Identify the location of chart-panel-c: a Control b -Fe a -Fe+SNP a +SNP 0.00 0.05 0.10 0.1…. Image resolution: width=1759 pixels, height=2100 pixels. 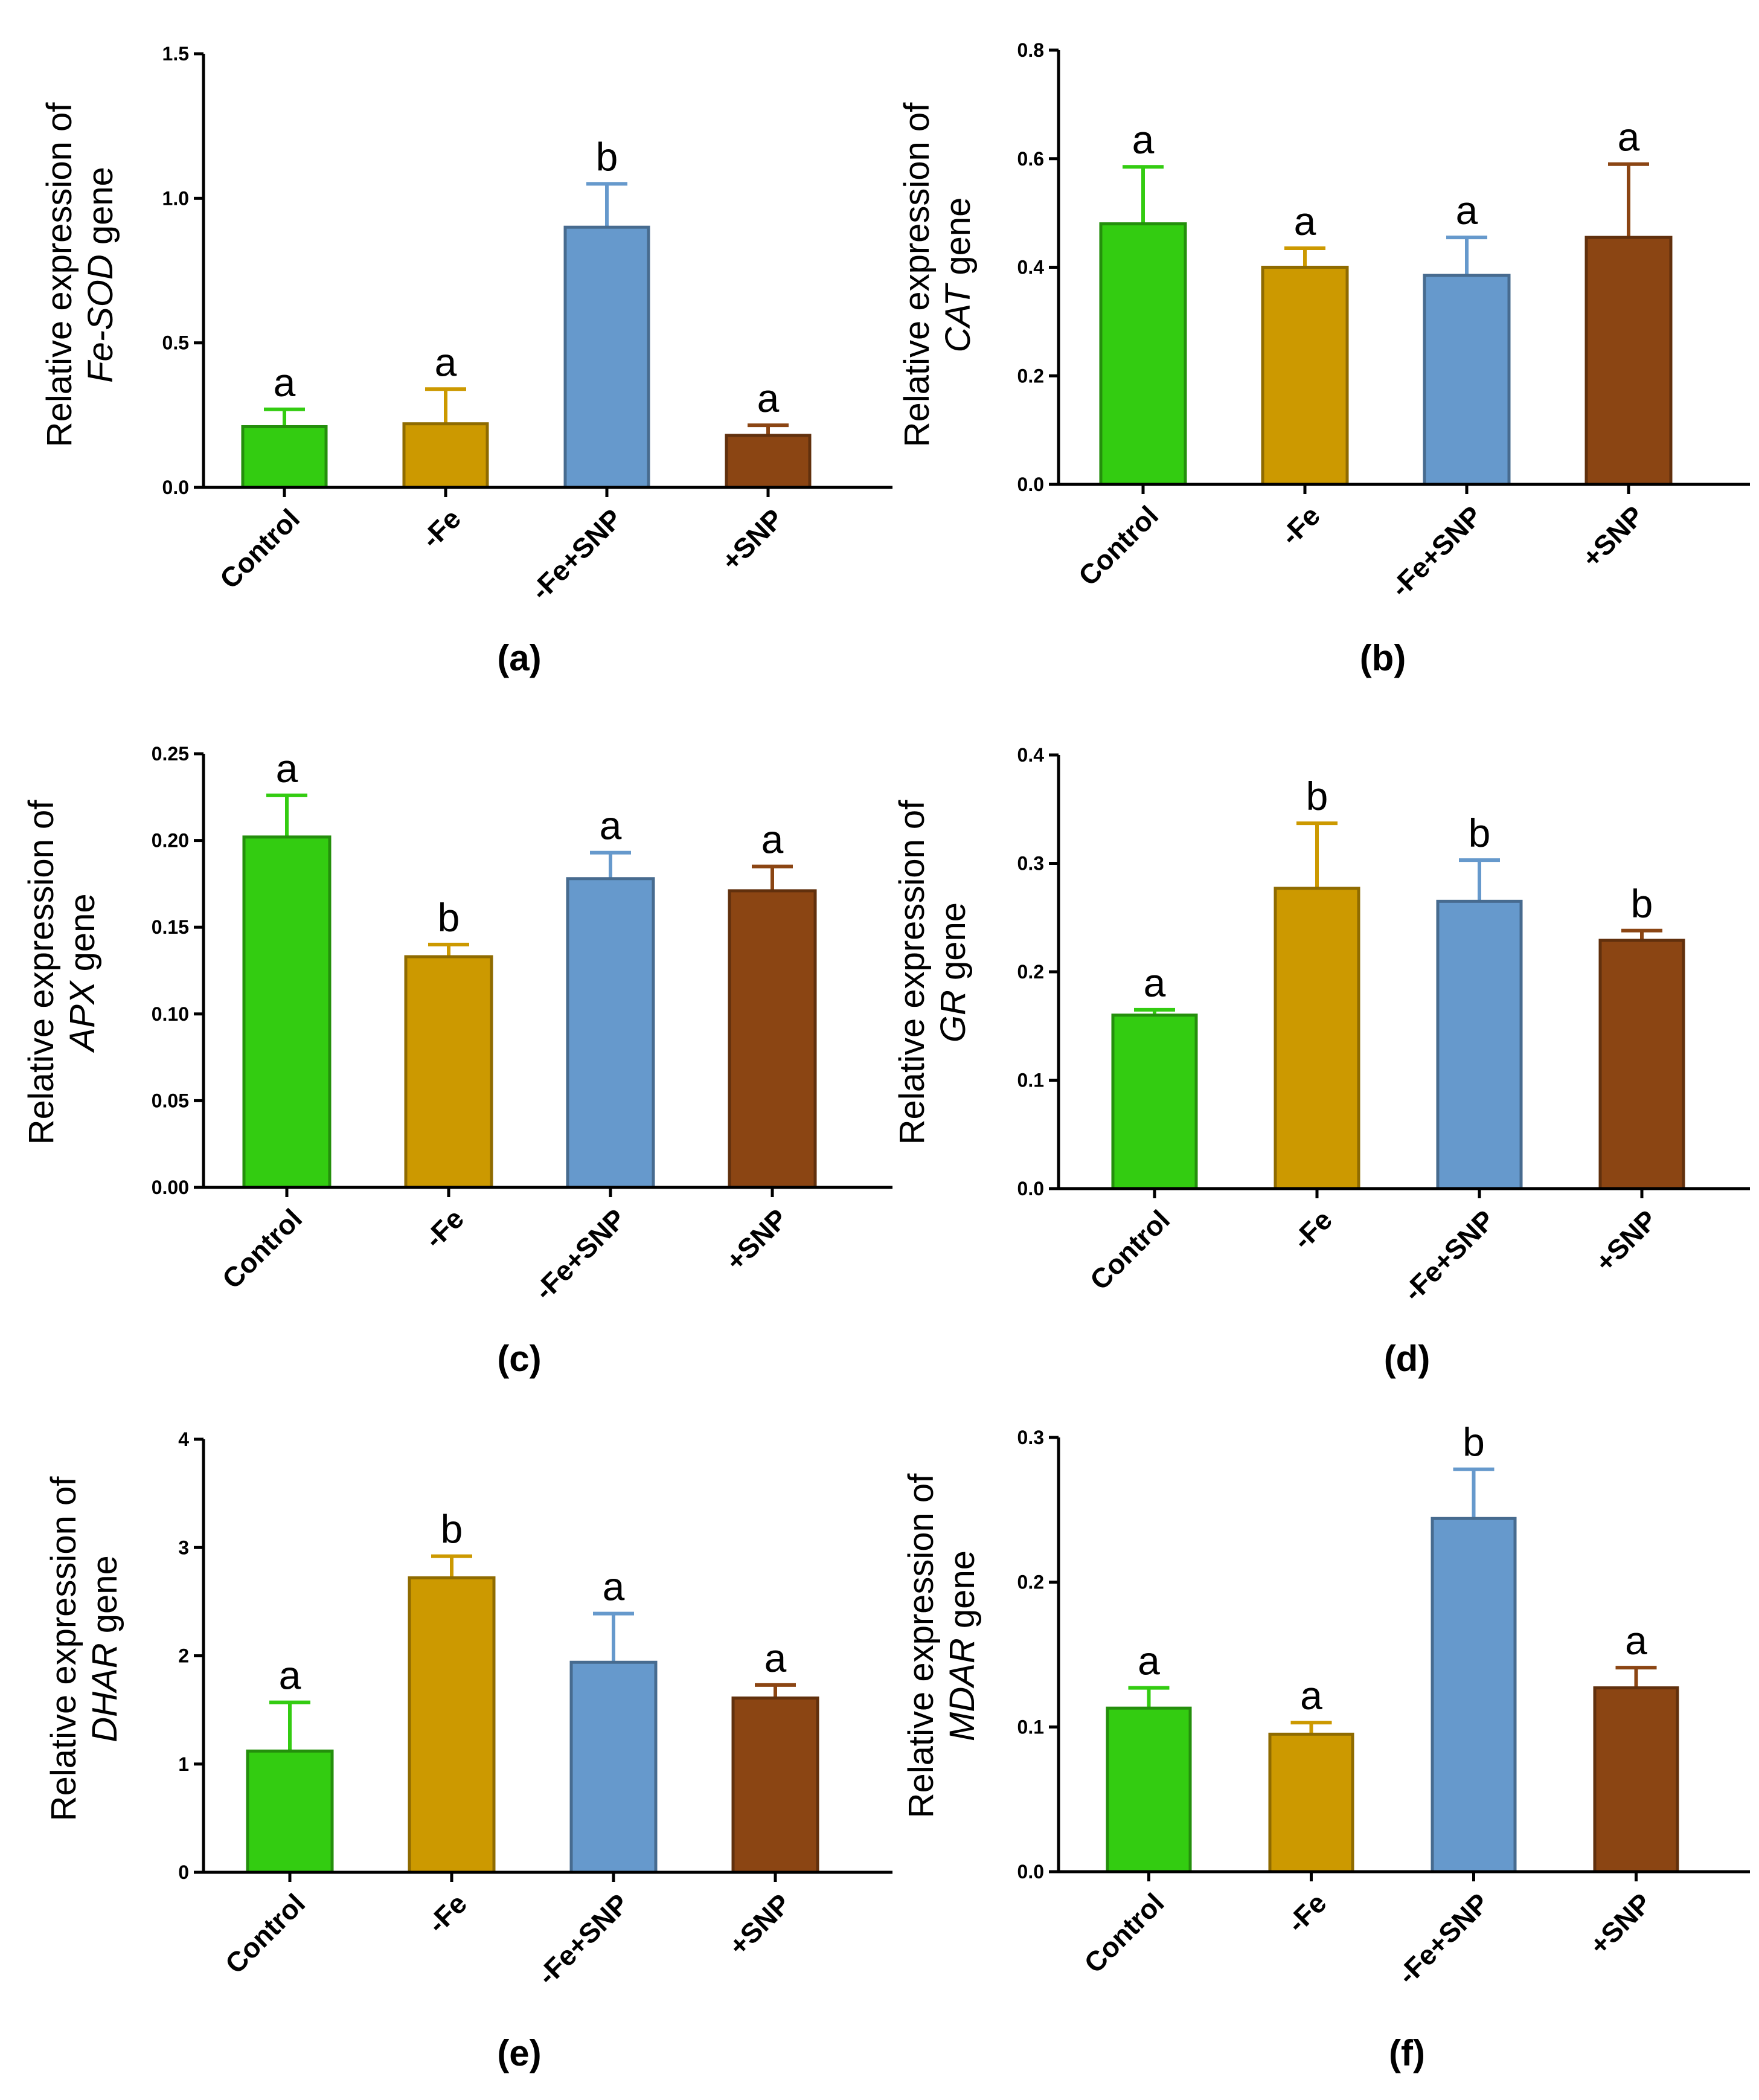
(457, 1061).